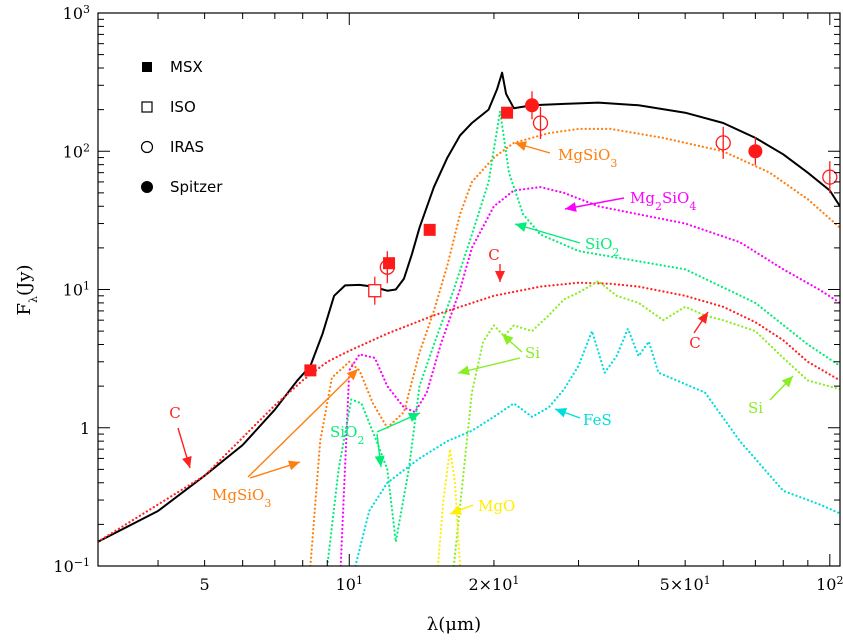 This screenshot has width=843, height=642. What do you see at coordinates (454, 624) in the screenshot?
I see `x-axis-label: λ(μm)` at bounding box center [454, 624].